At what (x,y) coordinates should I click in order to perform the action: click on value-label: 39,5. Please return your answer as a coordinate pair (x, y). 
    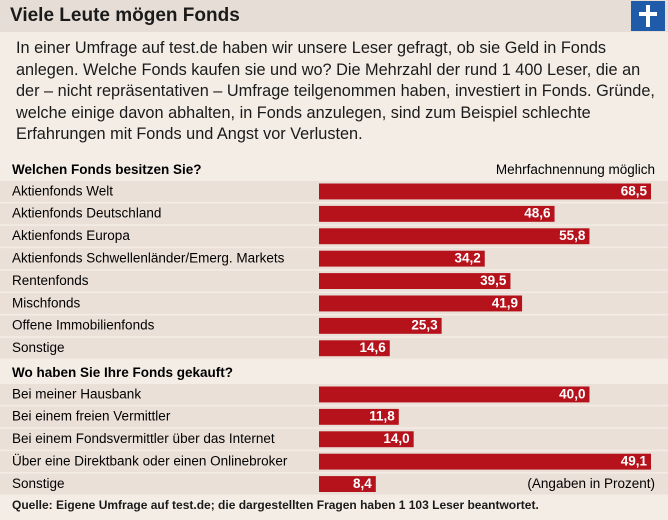
    Looking at the image, I should click on (493, 280).